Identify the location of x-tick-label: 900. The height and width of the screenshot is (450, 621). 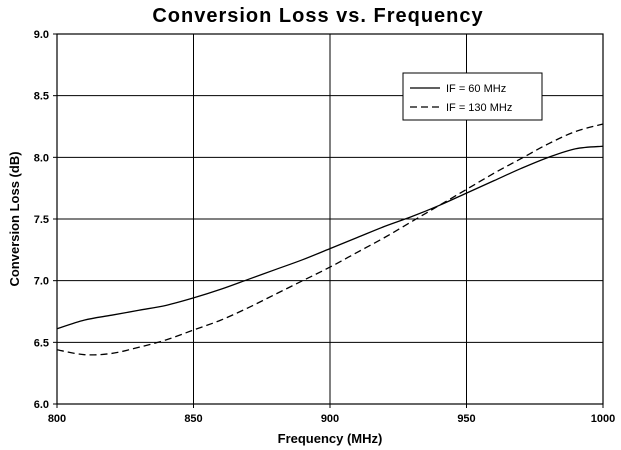
(330, 419).